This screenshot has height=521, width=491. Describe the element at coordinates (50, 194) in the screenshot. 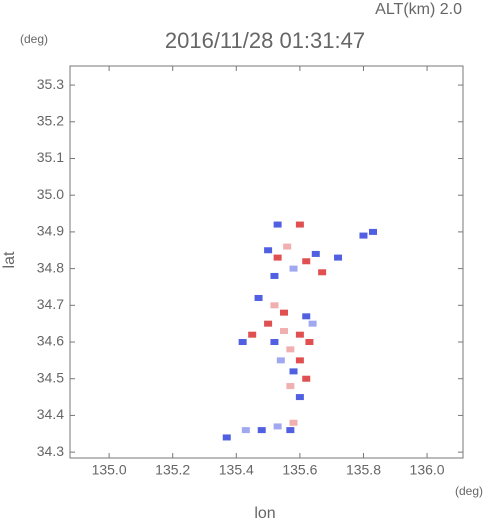

I see `y-tick-label: 35.0` at that location.